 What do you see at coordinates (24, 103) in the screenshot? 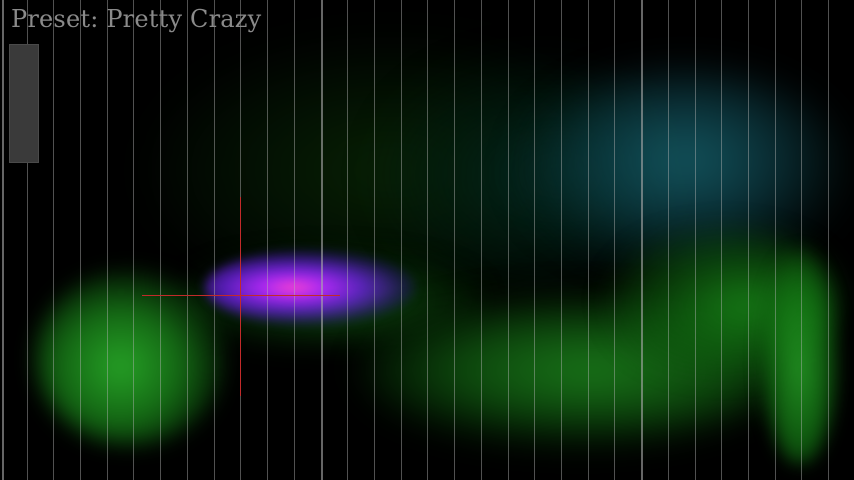
I see `level-meter` at bounding box center [24, 103].